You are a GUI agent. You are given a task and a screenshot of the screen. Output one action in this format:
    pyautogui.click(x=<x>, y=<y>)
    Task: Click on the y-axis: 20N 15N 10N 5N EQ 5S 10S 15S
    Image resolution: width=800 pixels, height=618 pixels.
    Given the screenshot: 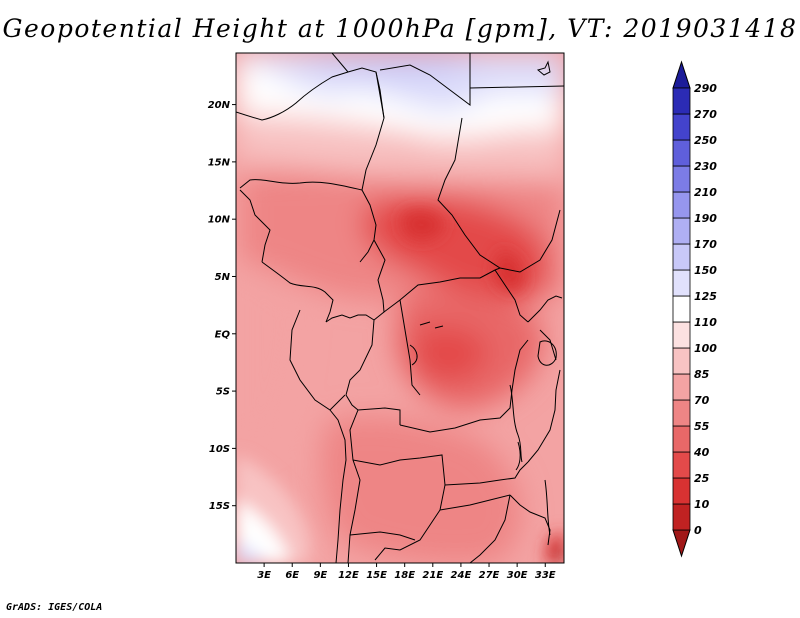 What is the action you would take?
    pyautogui.click(x=222, y=306)
    